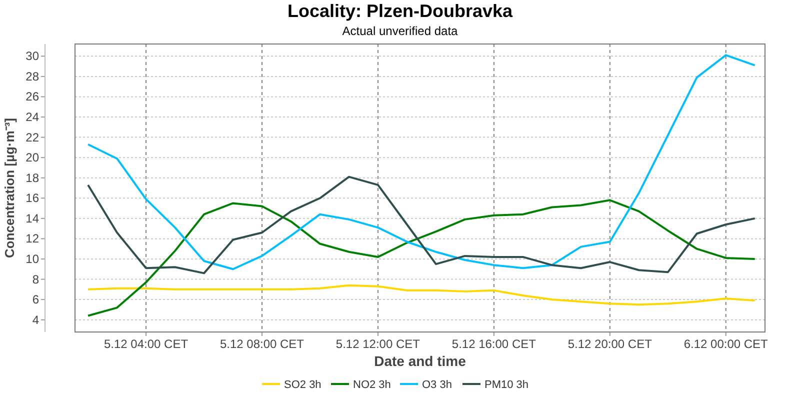  I want to click on y-tick-label: 26, so click(33, 97).